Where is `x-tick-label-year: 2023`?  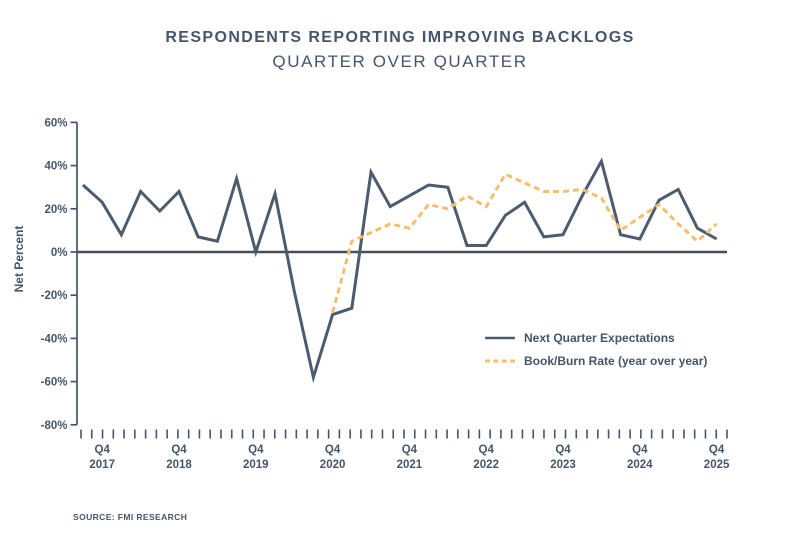
x-tick-label-year: 2023 is located at coordinates (563, 465).